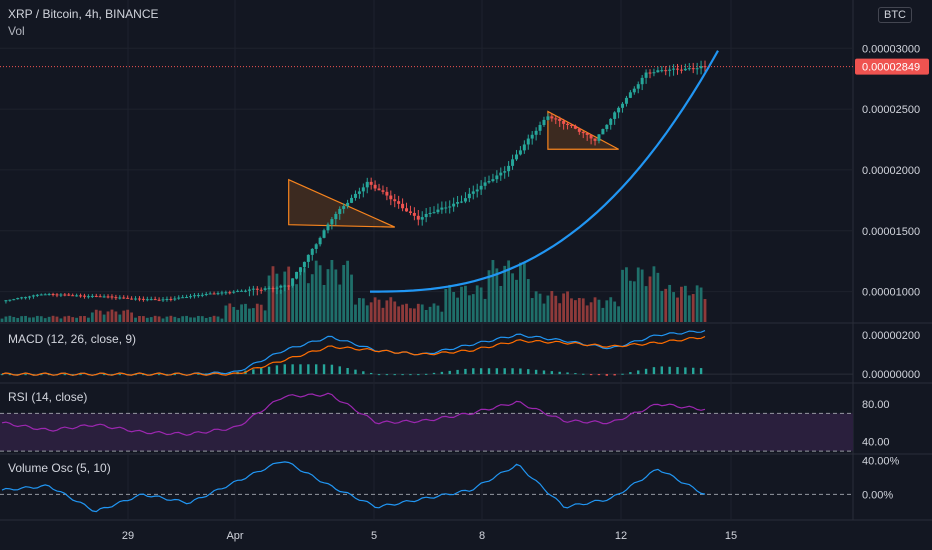 The height and width of the screenshot is (550, 932). What do you see at coordinates (59, 468) in the screenshot?
I see `volume-osc-label: Volume Osc (5, 10)` at bounding box center [59, 468].